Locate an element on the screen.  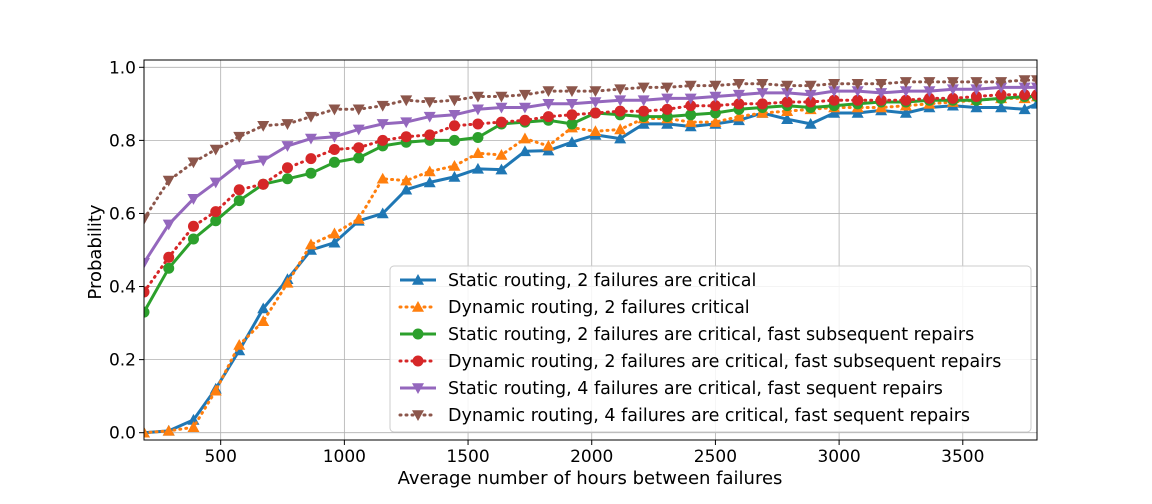
legend-entry: Dynamic routing, 2 failures critical is located at coordinates (574, 308).